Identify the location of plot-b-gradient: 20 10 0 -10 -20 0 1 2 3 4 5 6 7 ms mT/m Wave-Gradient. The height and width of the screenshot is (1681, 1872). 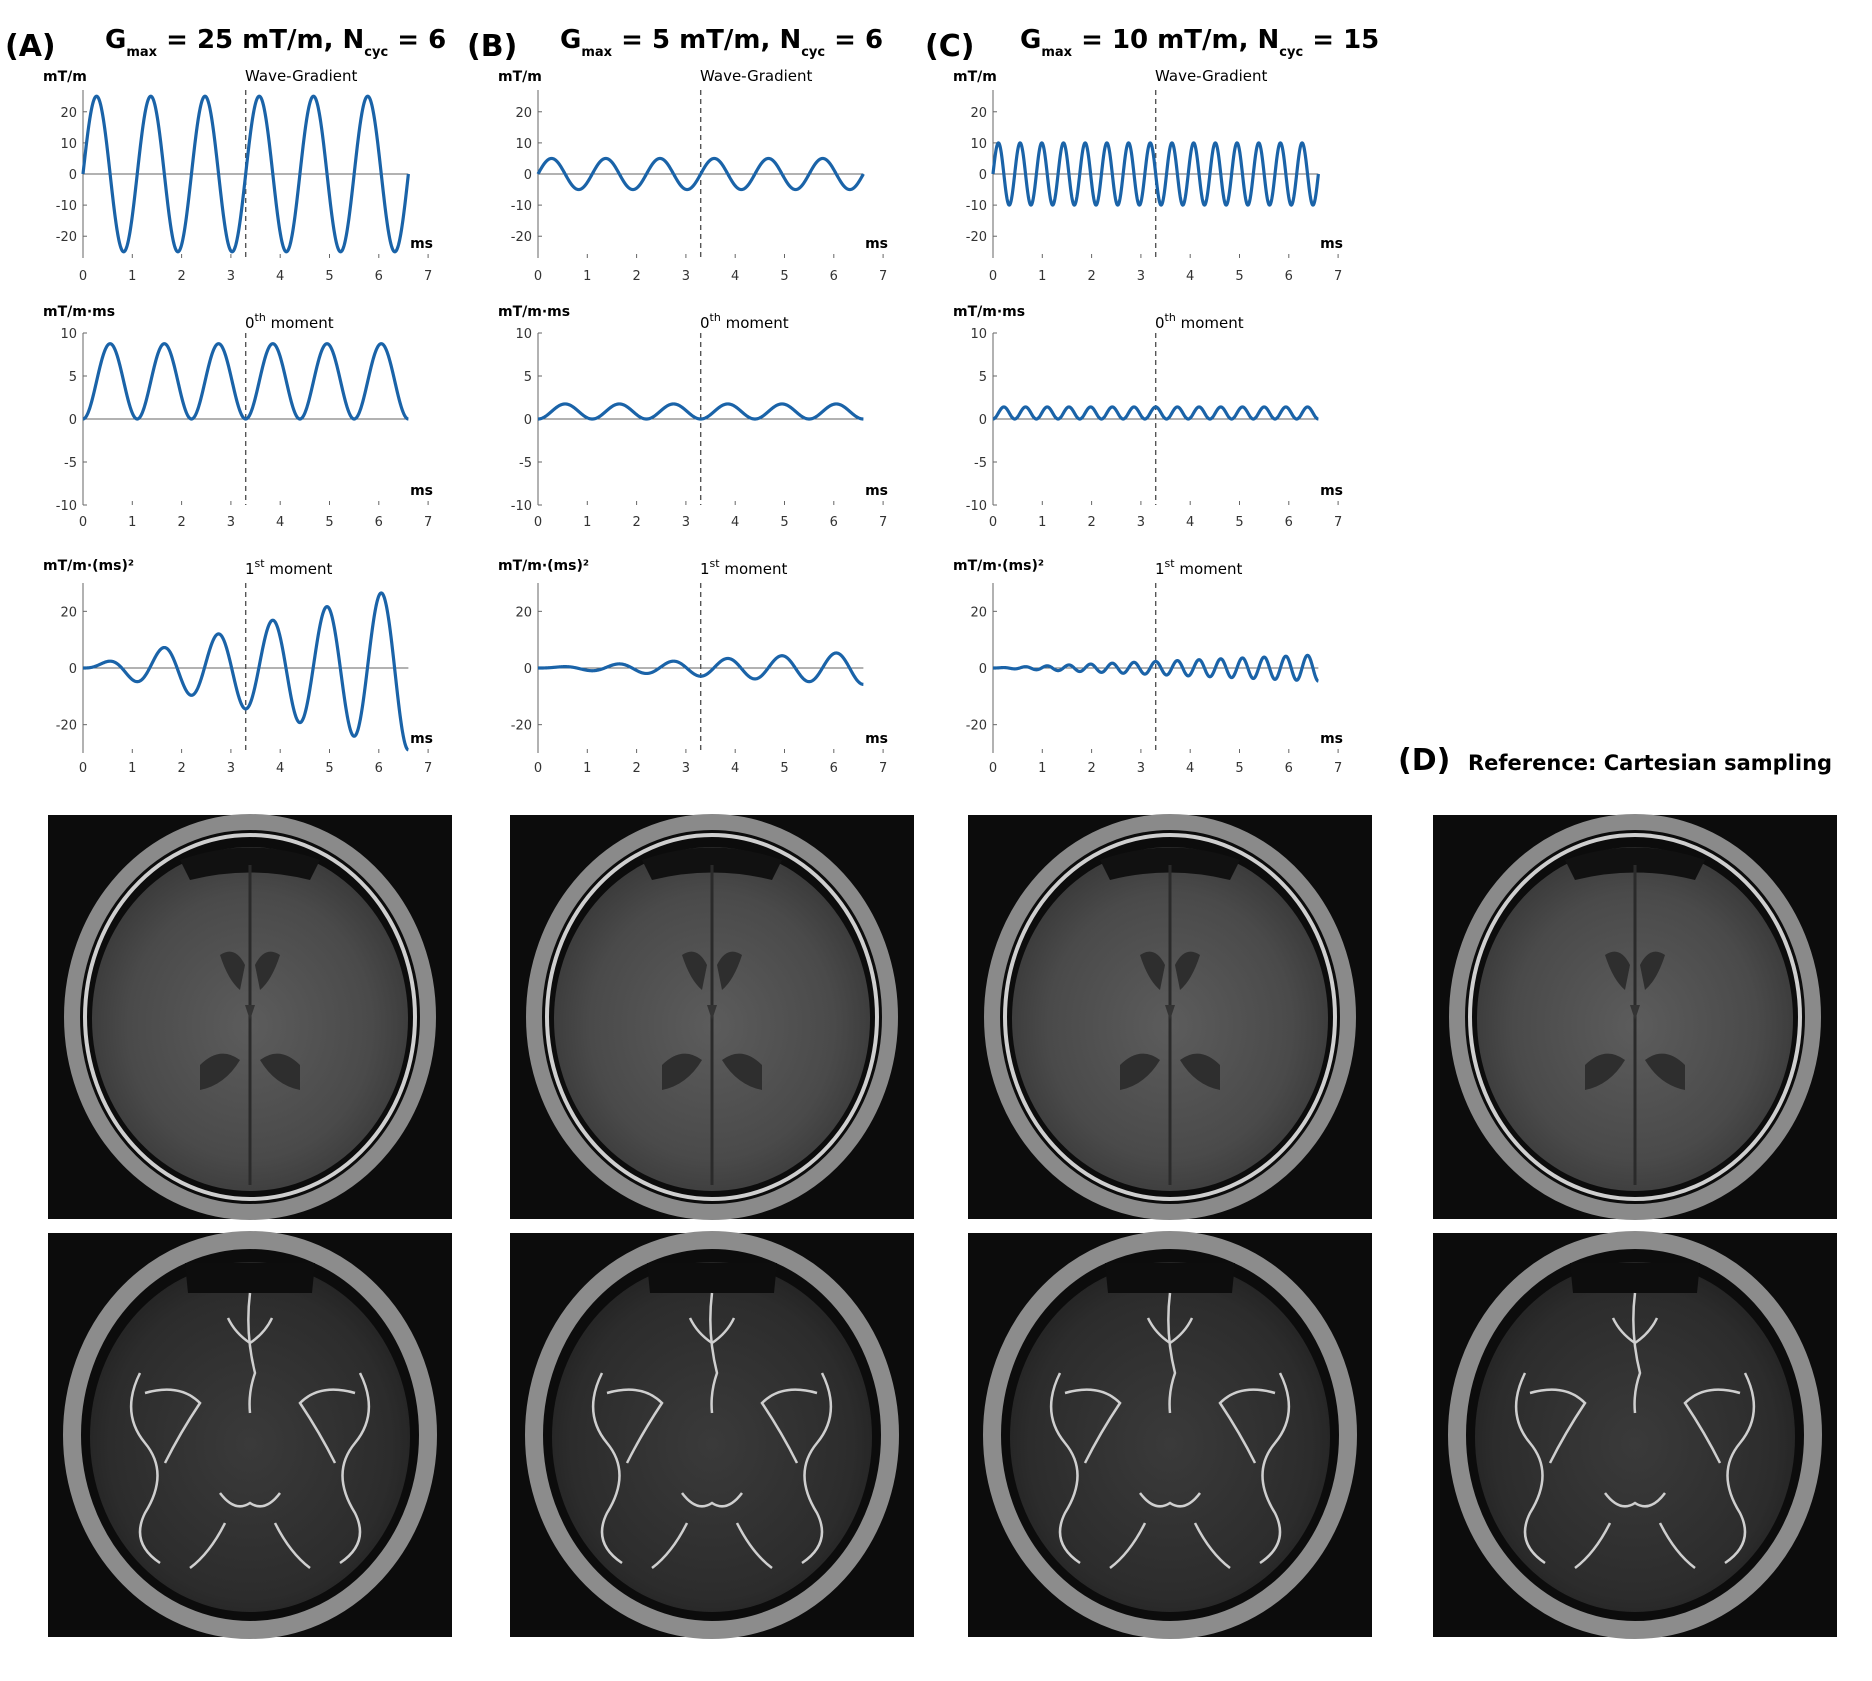
(693, 175).